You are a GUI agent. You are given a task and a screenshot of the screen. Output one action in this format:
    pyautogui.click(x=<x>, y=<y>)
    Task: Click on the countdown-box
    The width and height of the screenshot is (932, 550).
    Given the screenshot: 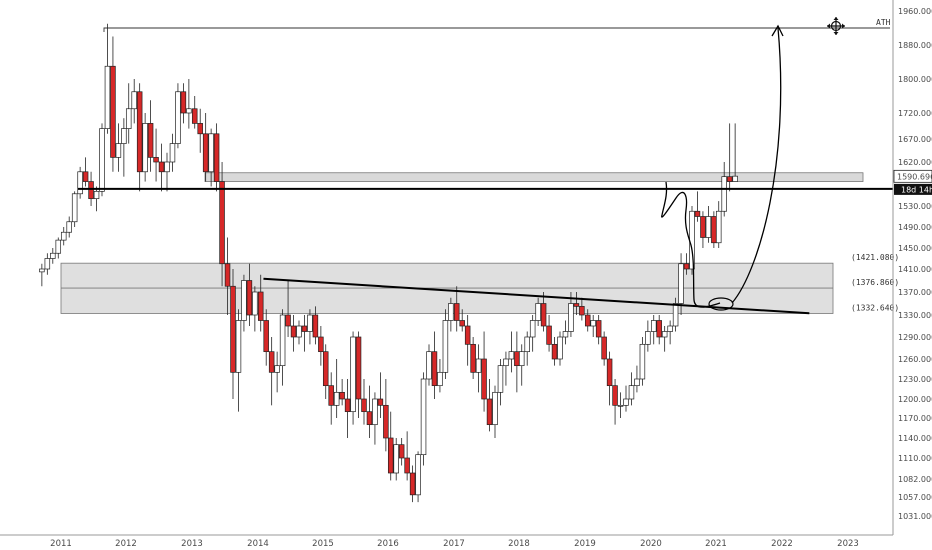 What is the action you would take?
    pyautogui.click(x=913, y=189)
    